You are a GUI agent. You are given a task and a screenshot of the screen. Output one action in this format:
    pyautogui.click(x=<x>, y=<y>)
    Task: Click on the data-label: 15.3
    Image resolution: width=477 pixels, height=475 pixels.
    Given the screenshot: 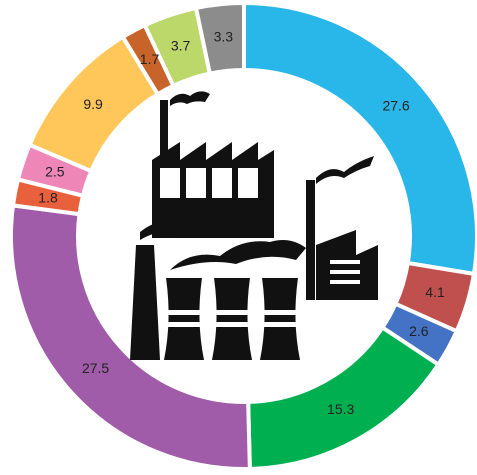 What is the action you would take?
    pyautogui.click(x=340, y=409)
    